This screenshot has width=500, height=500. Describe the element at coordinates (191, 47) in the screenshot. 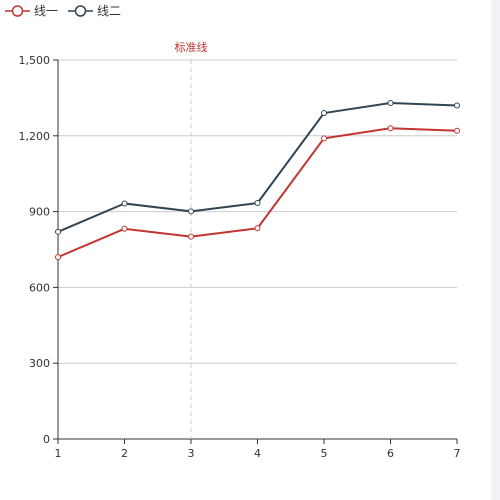

I see `markline-label: 标准线` at that location.